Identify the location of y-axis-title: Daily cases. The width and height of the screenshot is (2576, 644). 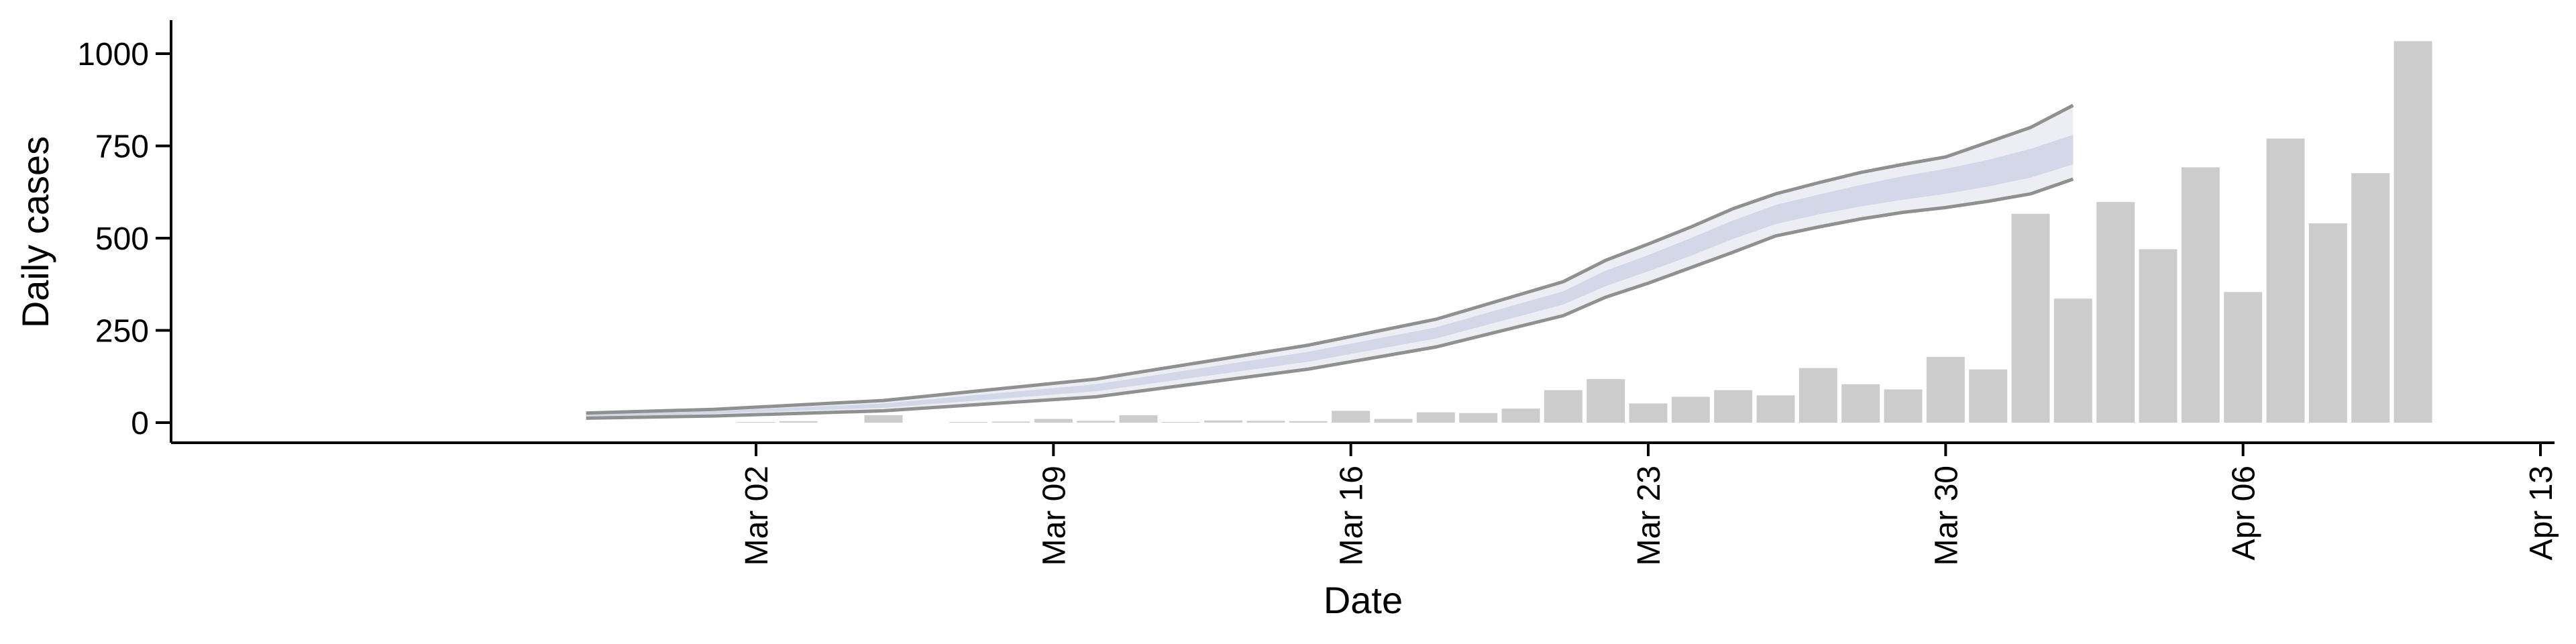
(35, 232).